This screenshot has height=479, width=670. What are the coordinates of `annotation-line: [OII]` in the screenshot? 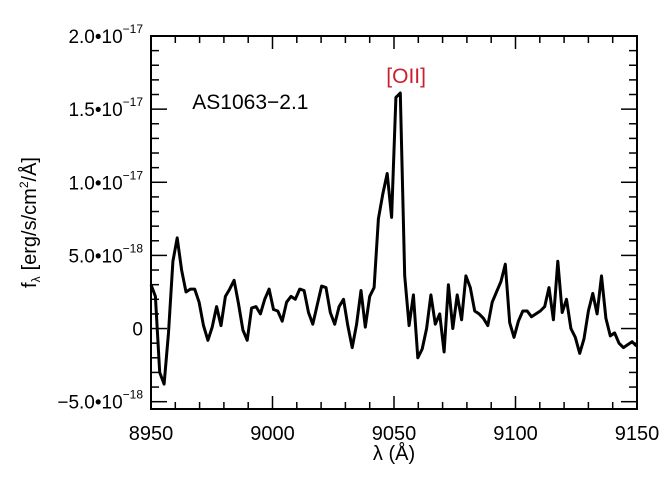 It's located at (406, 76).